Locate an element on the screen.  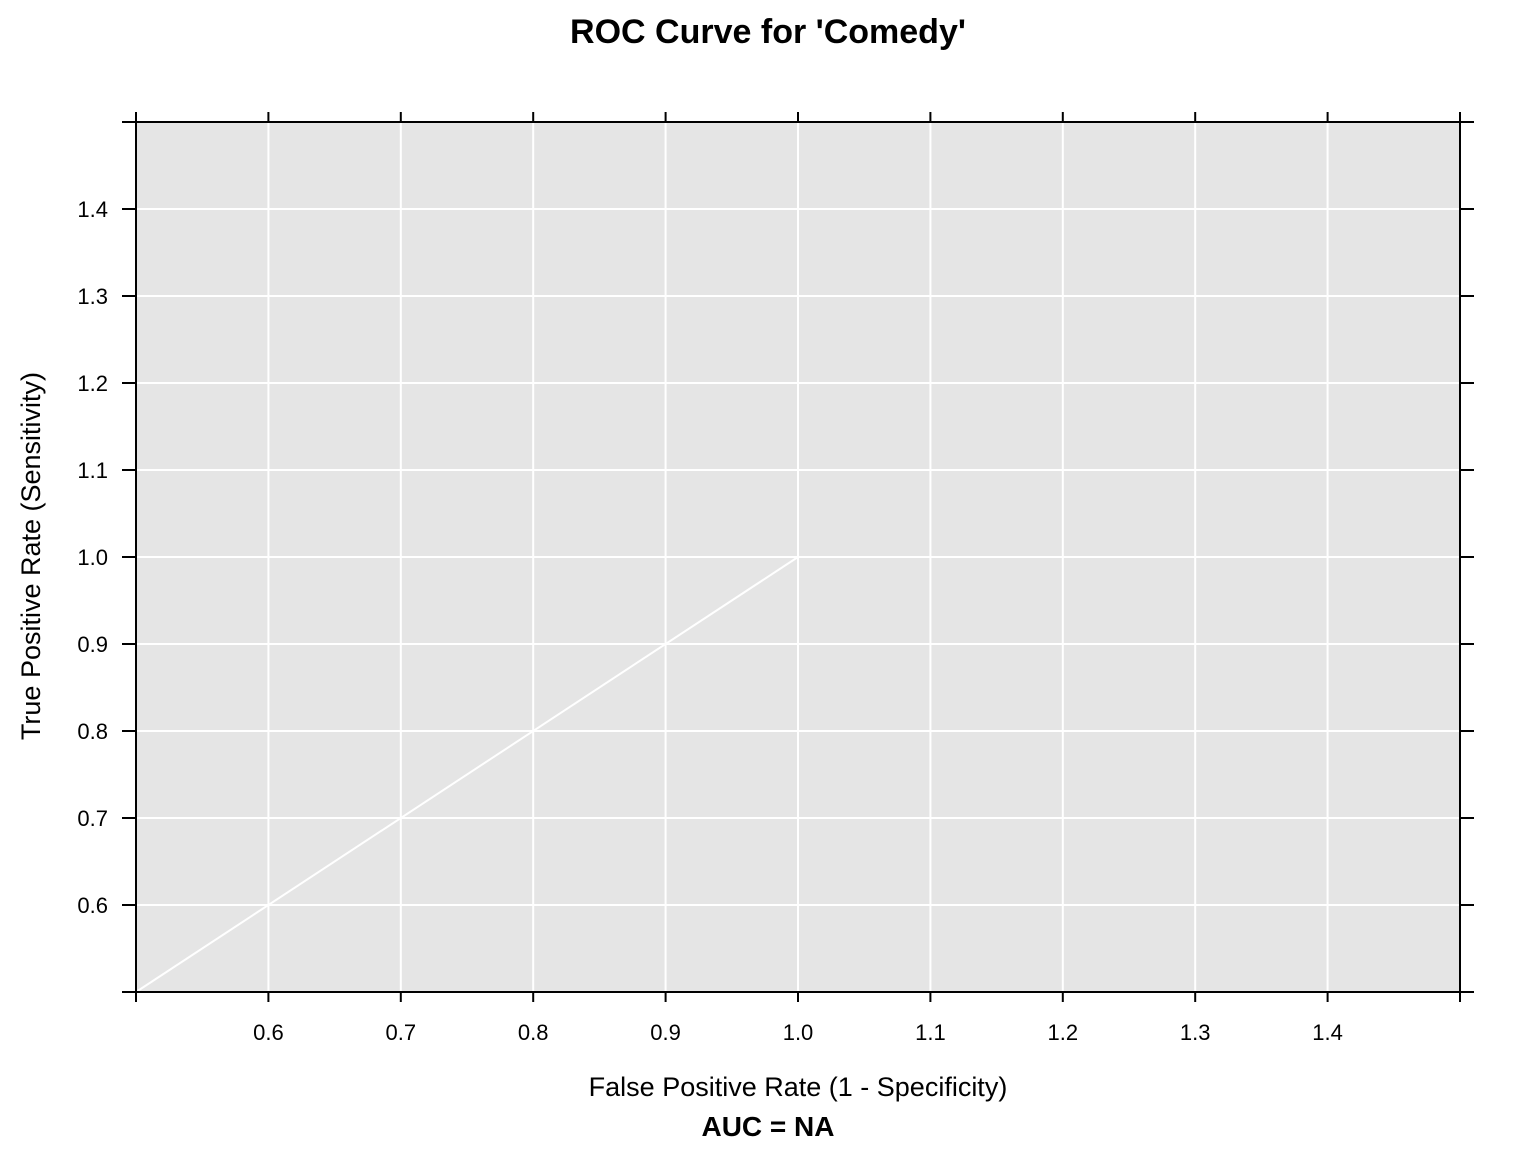
x-tick-label: 1.3 is located at coordinates (1195, 1032).